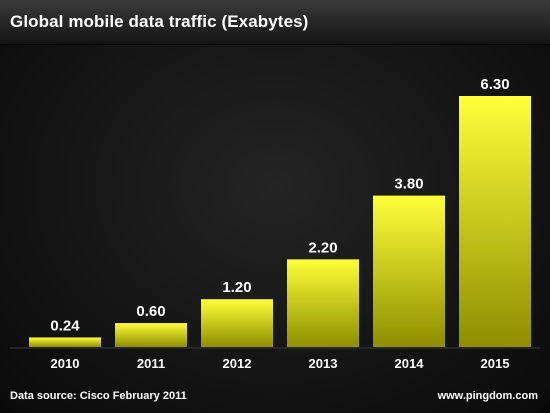 This screenshot has width=550, height=413. What do you see at coordinates (408, 184) in the screenshot?
I see `value-label-2014: 3.80` at bounding box center [408, 184].